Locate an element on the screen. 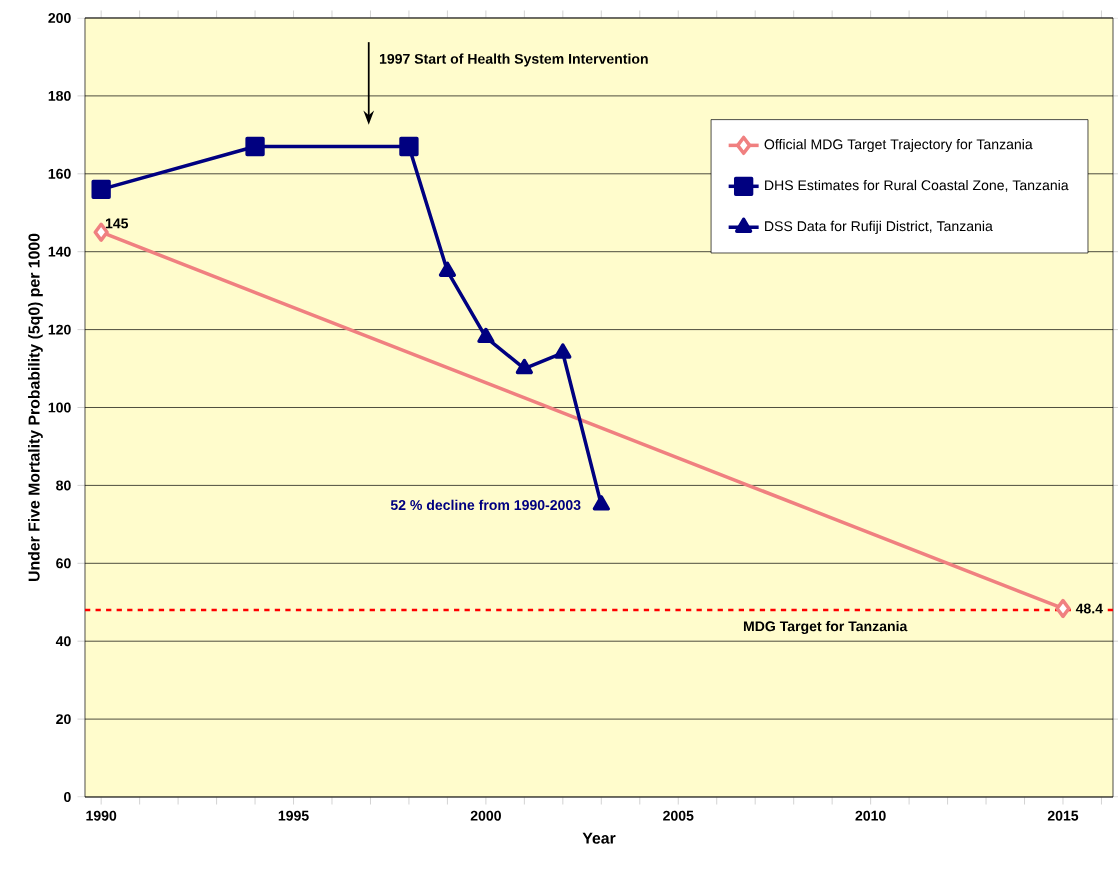 The width and height of the screenshot is (1118, 890). y-tick-label: 140 is located at coordinates (59, 251).